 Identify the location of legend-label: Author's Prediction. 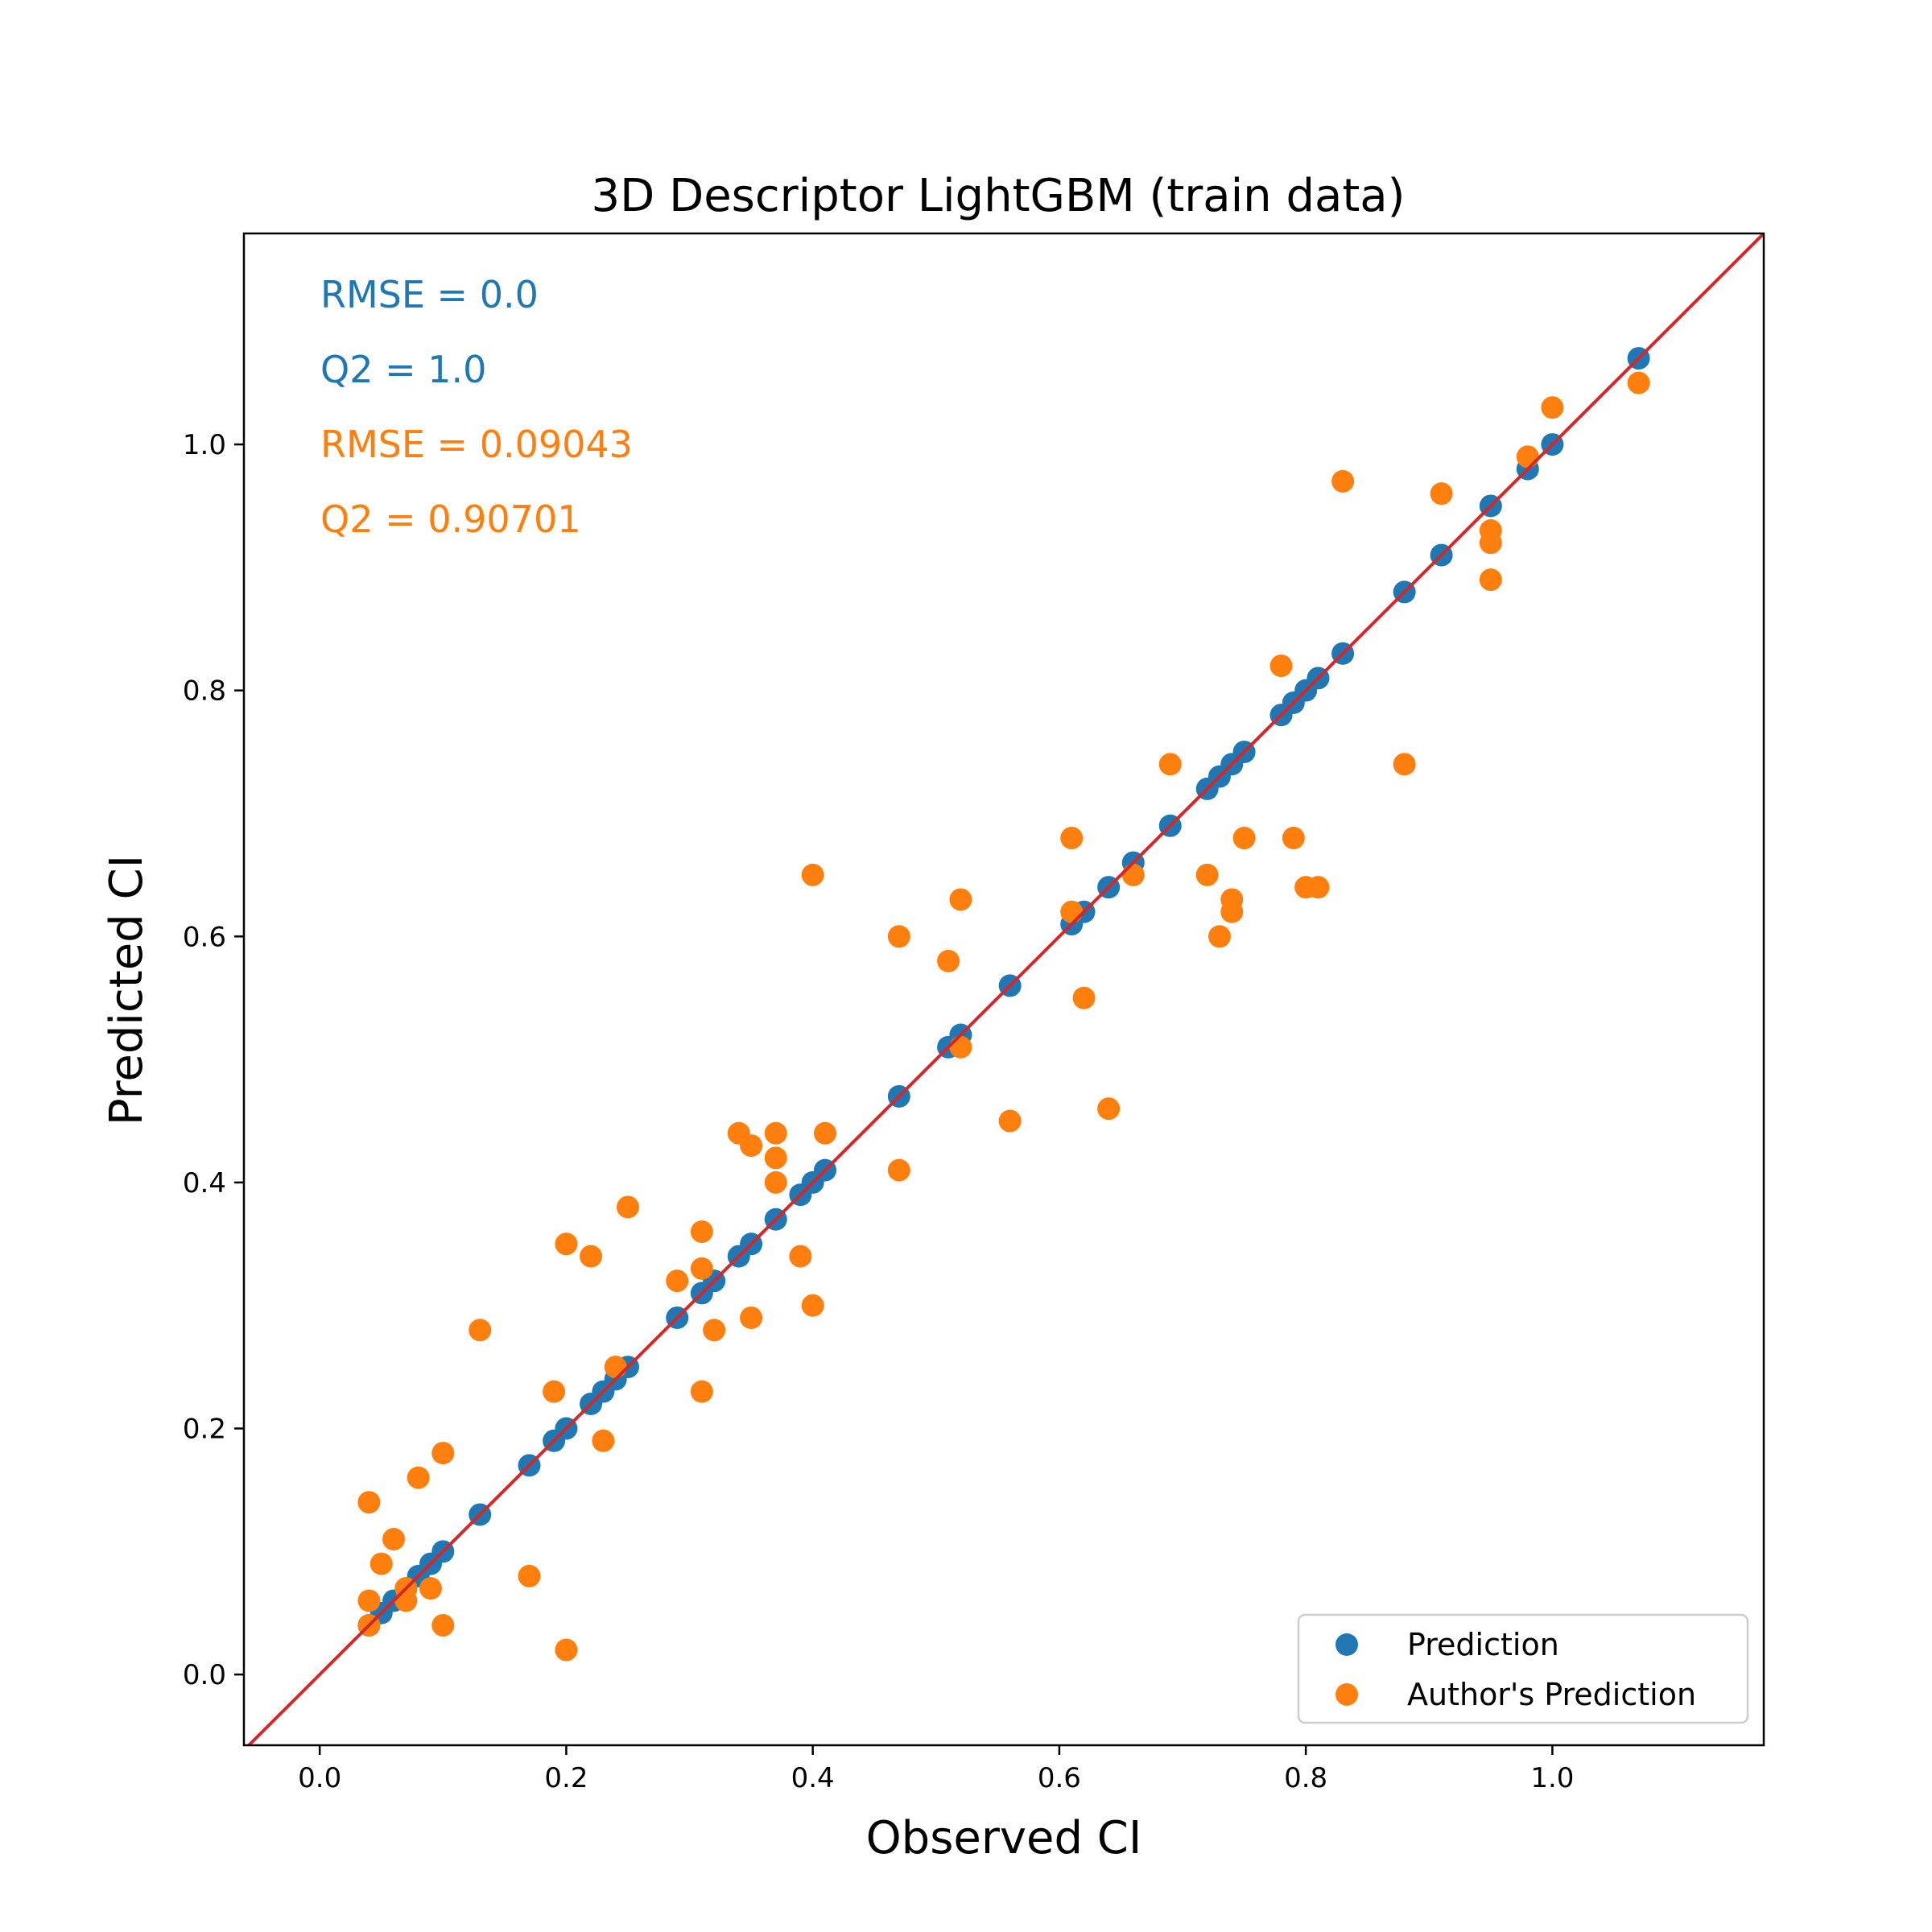
(1551, 1694).